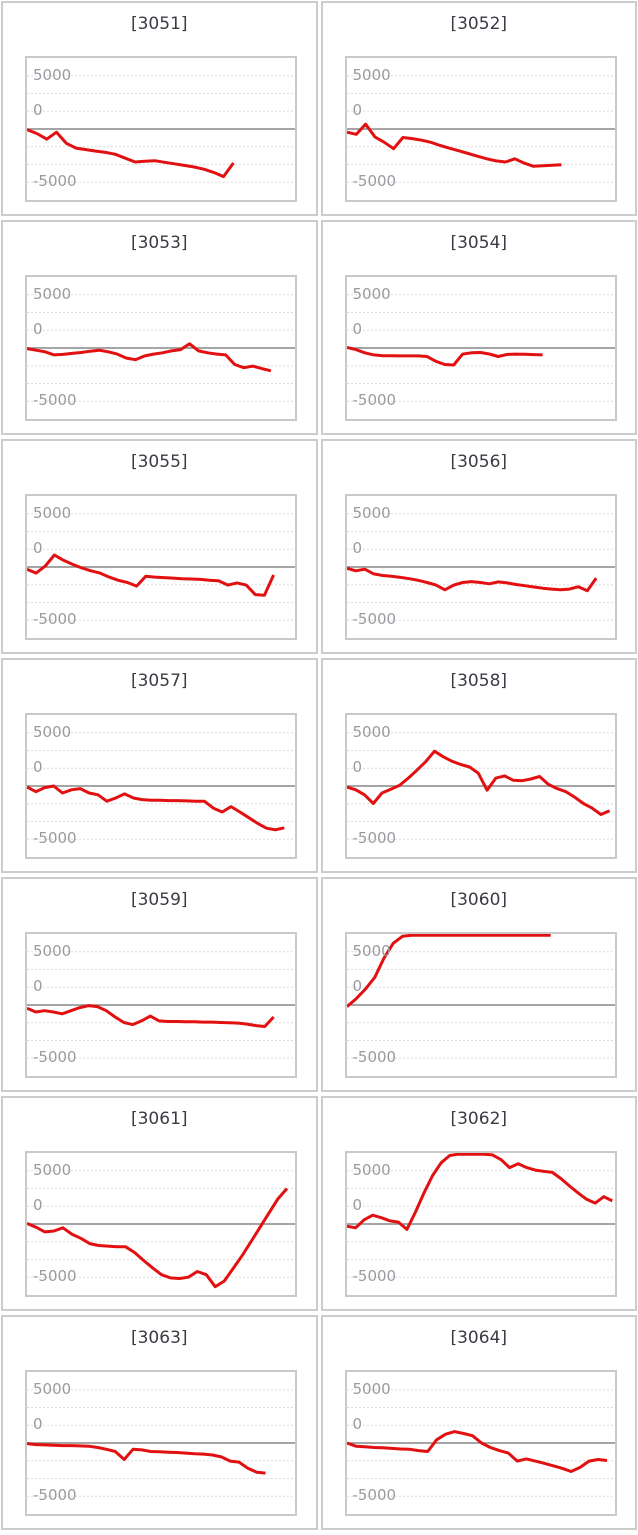 The width and height of the screenshot is (638, 1535). I want to click on machine-title: [3059], so click(159, 900).